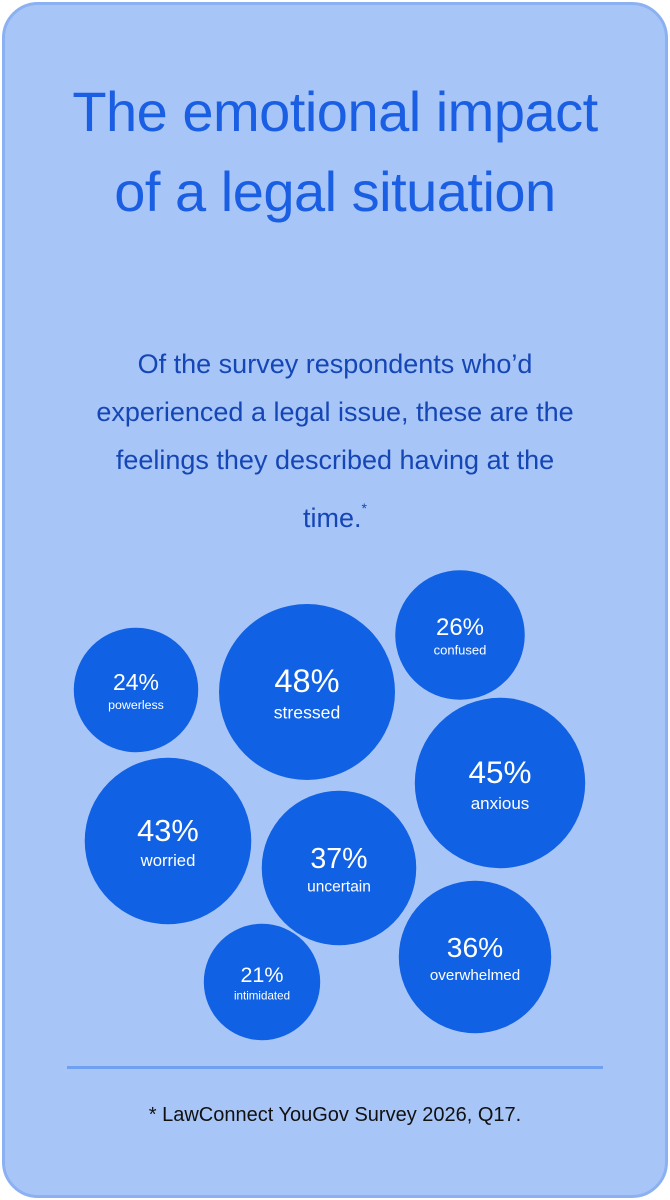 The image size is (670, 1200). Describe the element at coordinates (136, 682) in the screenshot. I see `value-label: 24%` at that location.